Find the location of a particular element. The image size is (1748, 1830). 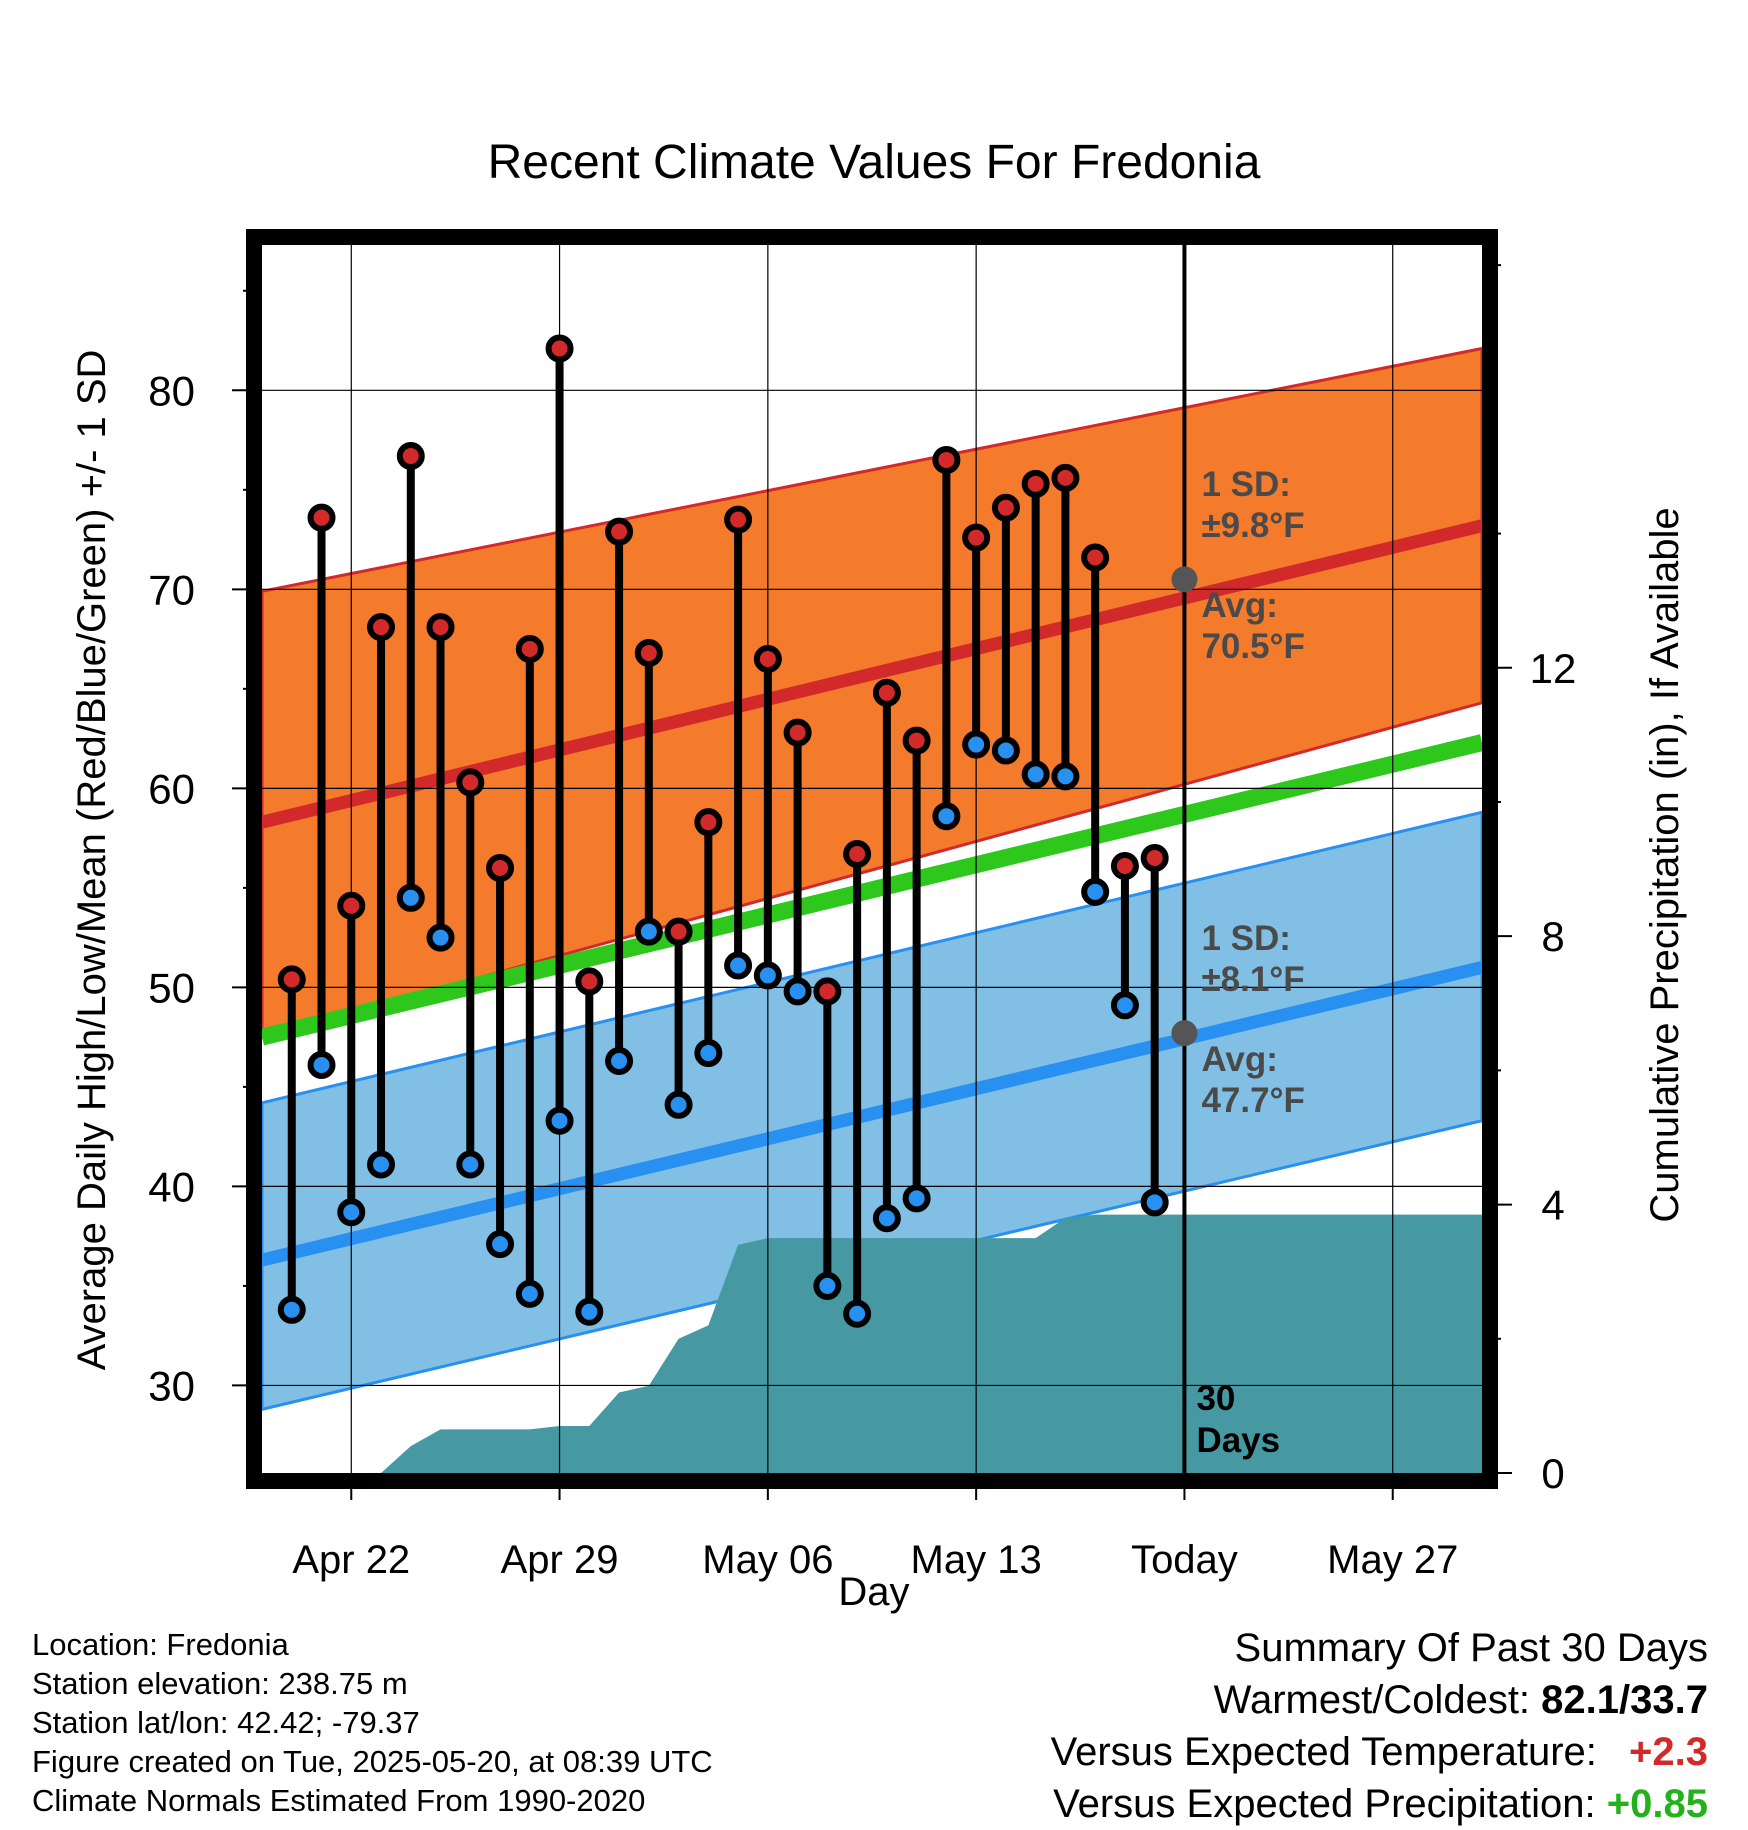

high-avg-marker is located at coordinates (1184, 579).